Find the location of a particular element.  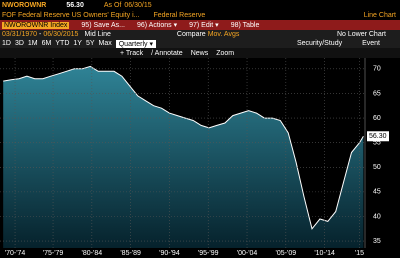

mov-avgs: Mov. Avgs is located at coordinates (223, 34).